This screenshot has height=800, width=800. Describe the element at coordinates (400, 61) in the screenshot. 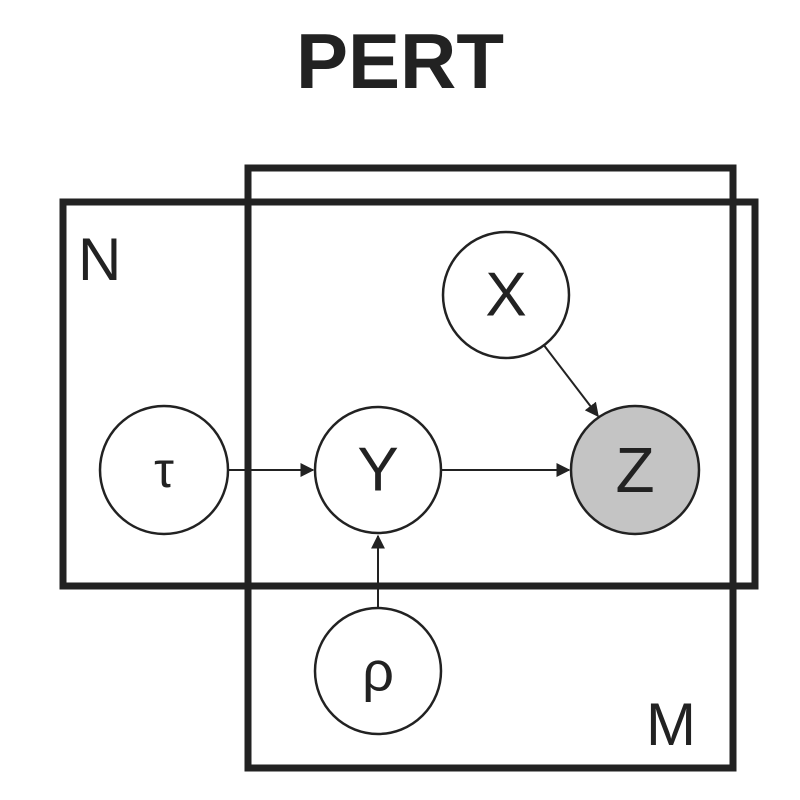

I see `diagram-title: PERT` at that location.